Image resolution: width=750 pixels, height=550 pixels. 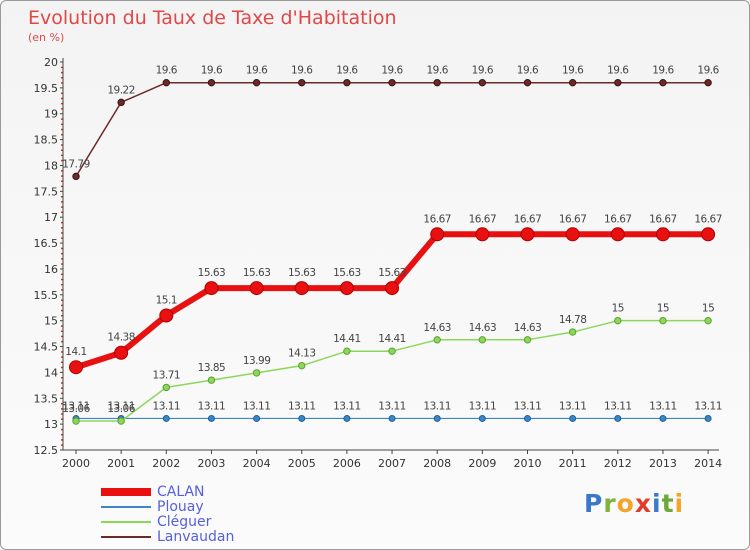 I want to click on y-tick-label: 16, so click(x=51, y=269).